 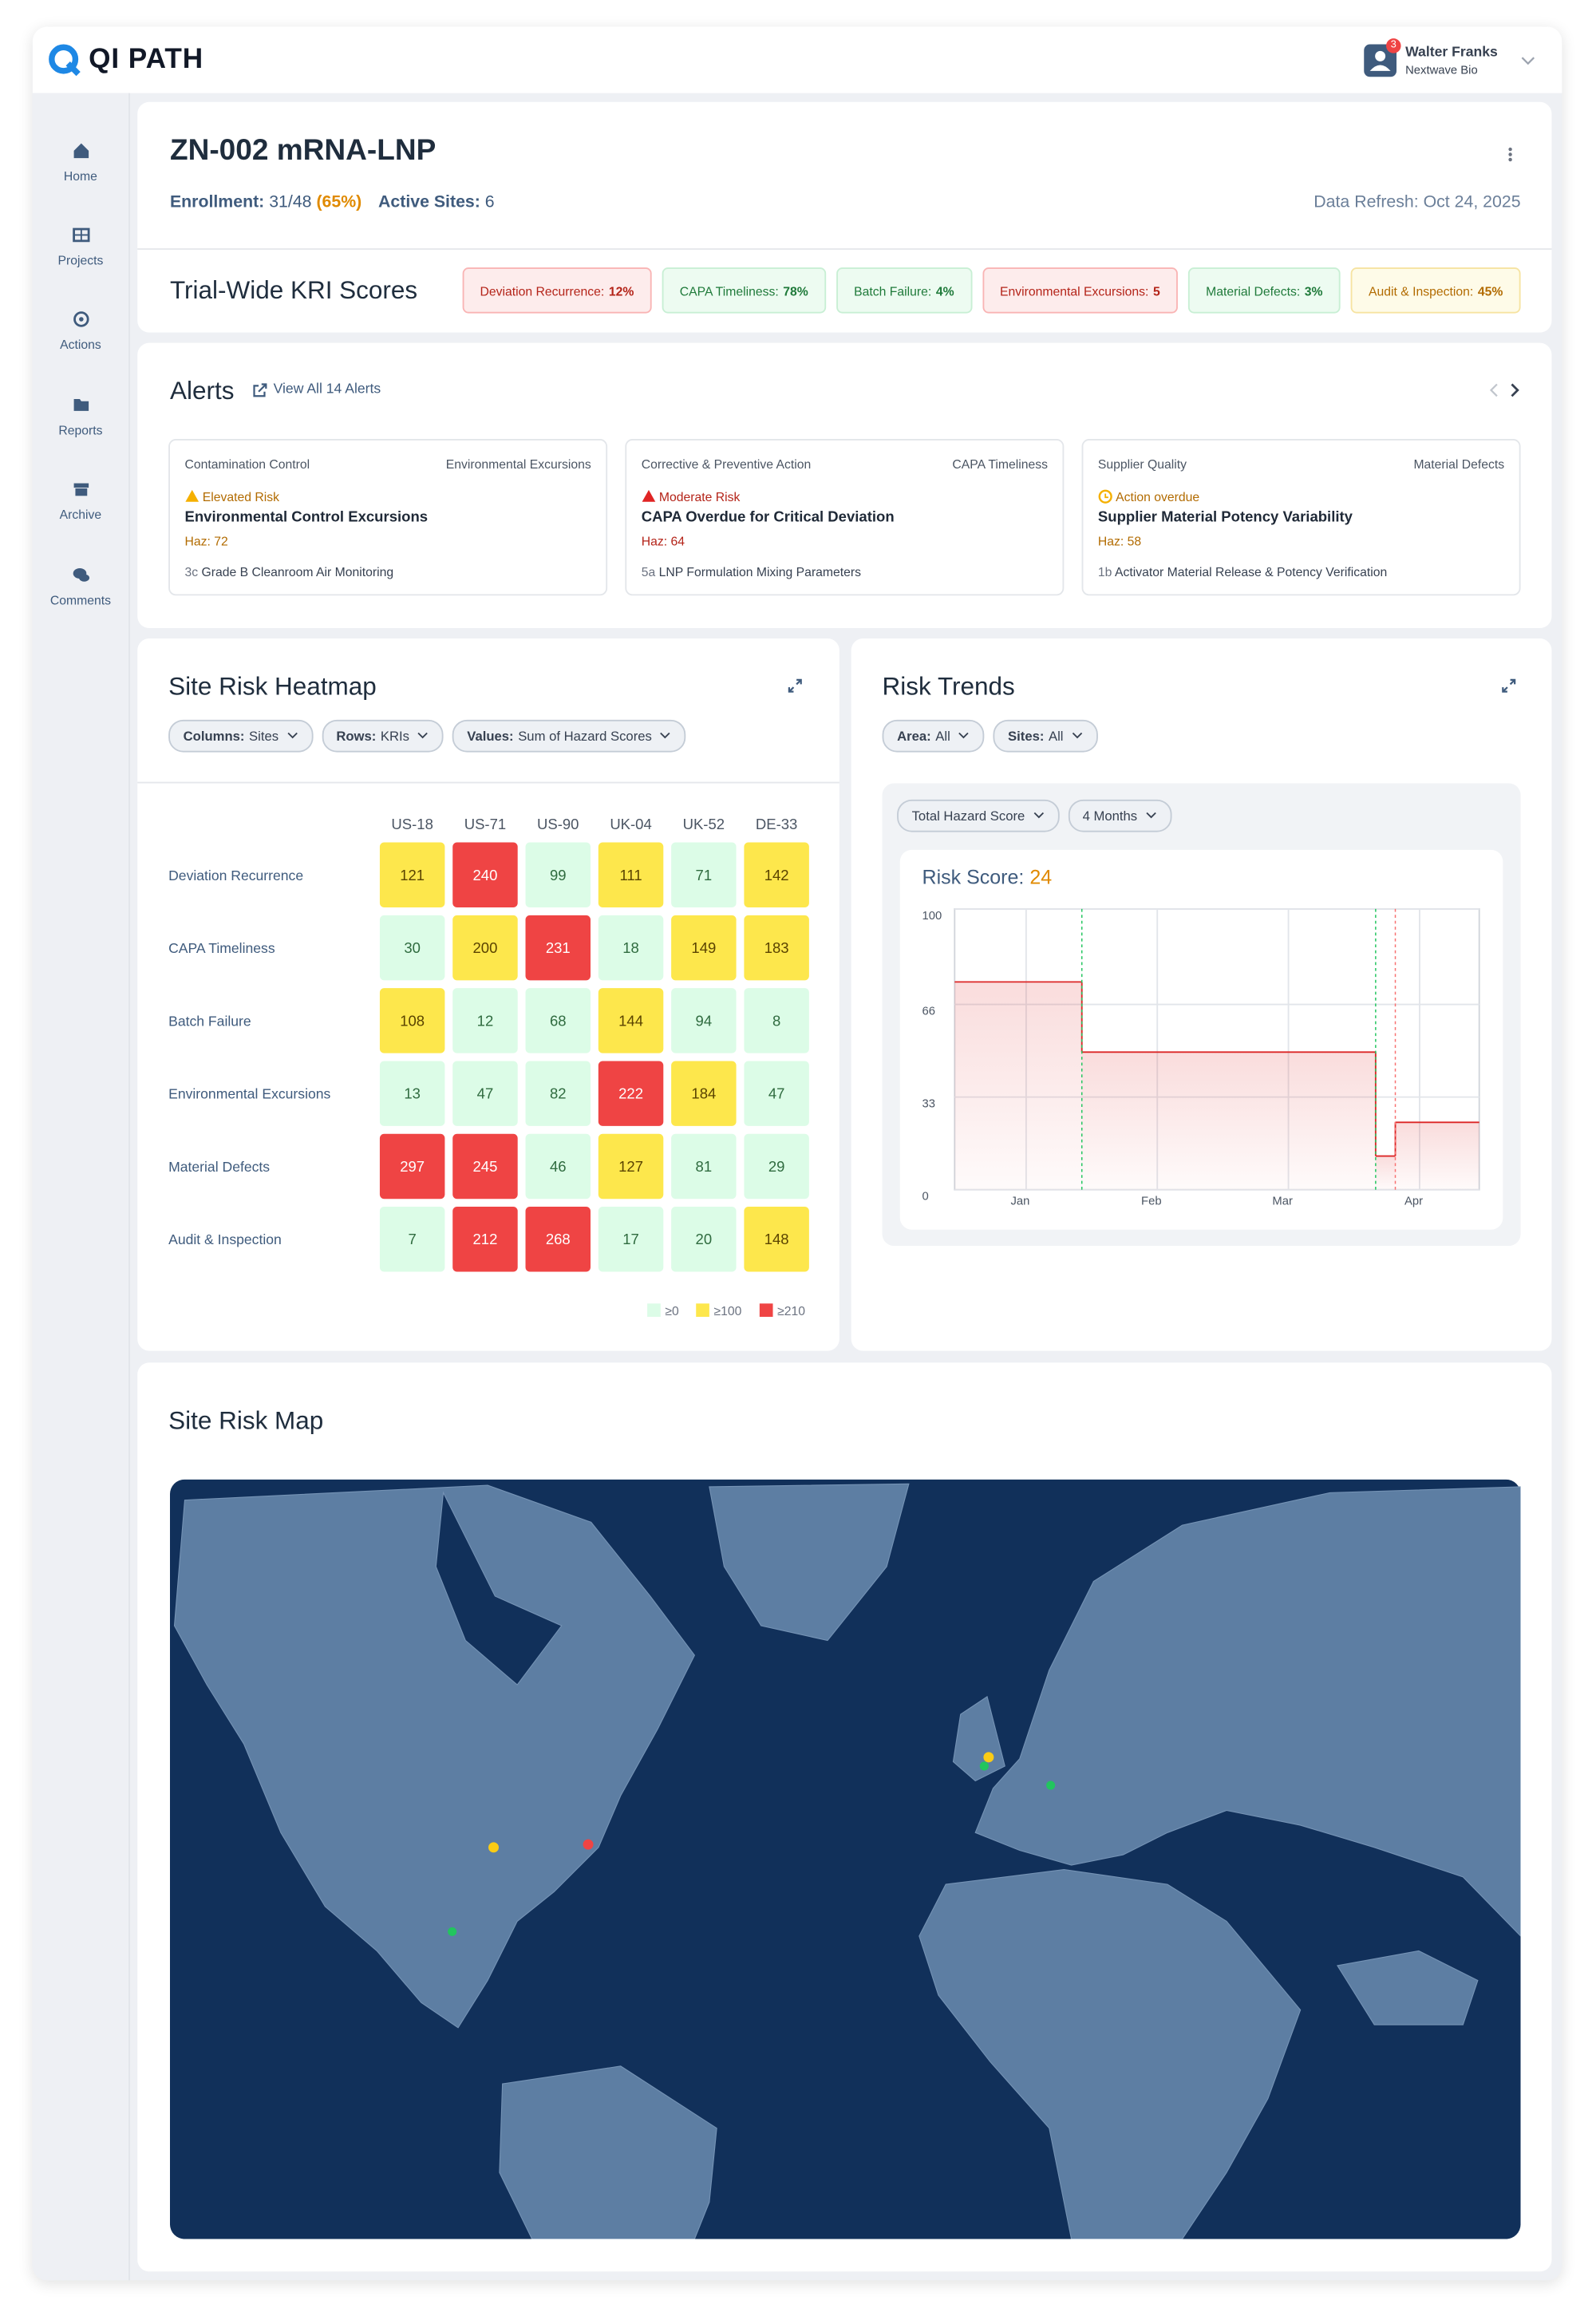 What do you see at coordinates (663, 541) in the screenshot?
I see `alert-haz: Haz: 64` at bounding box center [663, 541].